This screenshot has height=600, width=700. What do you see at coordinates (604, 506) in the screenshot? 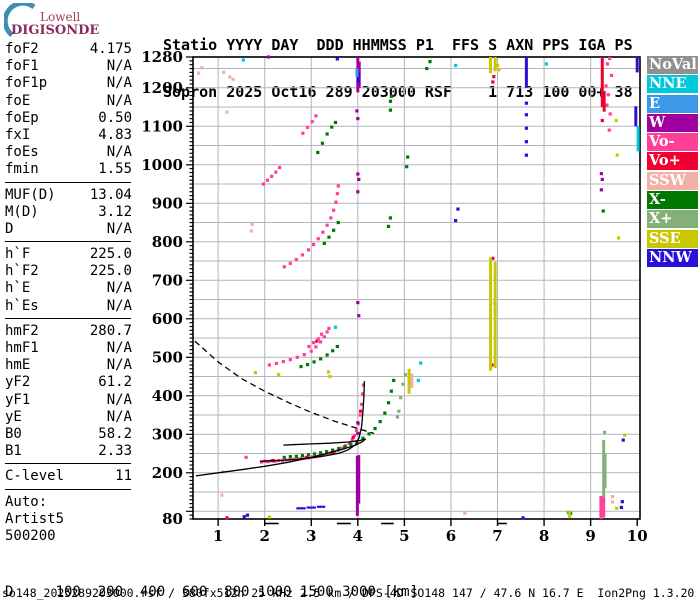
I see `echo-column-vo-` at bounding box center [604, 506].